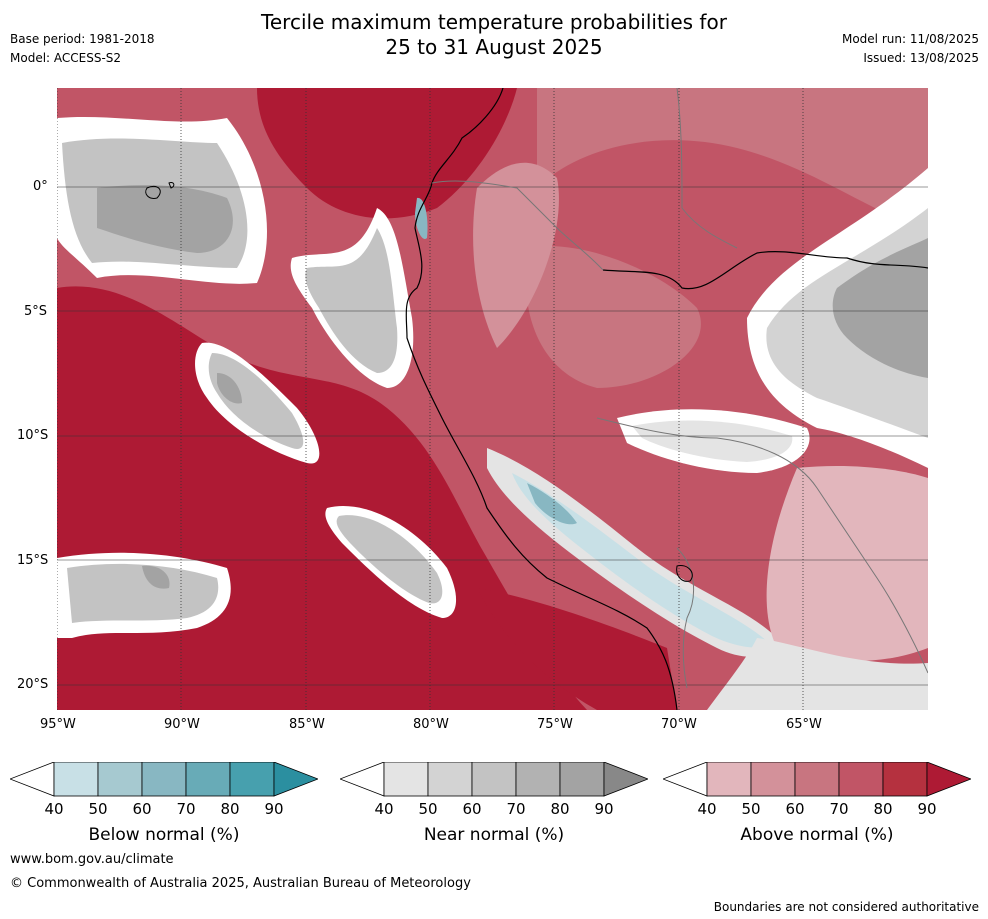 The height and width of the screenshot is (919, 988). I want to click on region-near-normal-east-core, so click(880, 308).